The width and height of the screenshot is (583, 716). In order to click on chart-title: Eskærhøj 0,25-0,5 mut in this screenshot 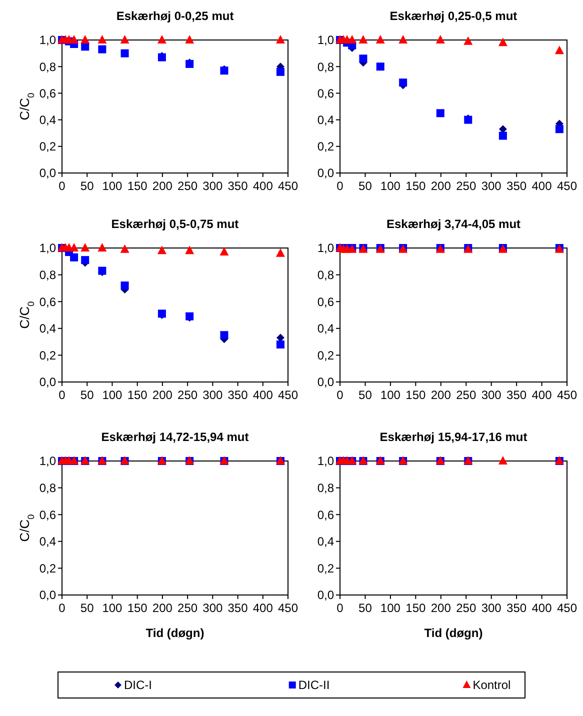, I will do `click(454, 16)`.